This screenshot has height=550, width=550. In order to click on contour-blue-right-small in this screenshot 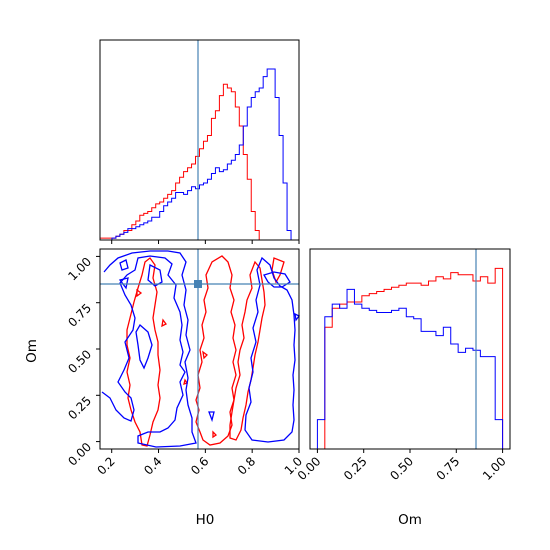, I will do `click(297, 317)`.